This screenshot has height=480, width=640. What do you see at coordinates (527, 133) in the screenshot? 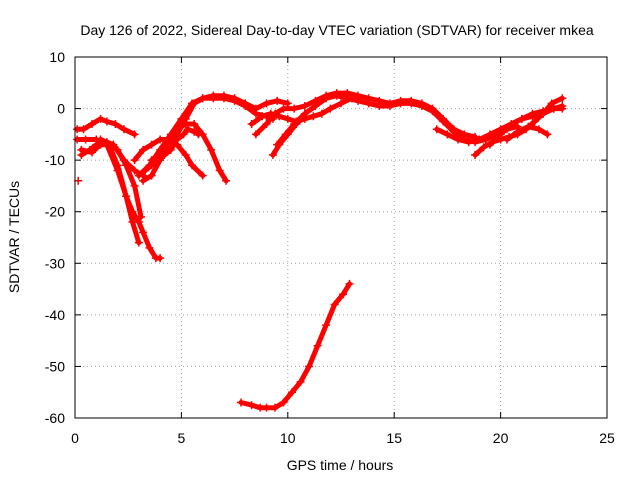
I see `series-arc-s` at bounding box center [527, 133].